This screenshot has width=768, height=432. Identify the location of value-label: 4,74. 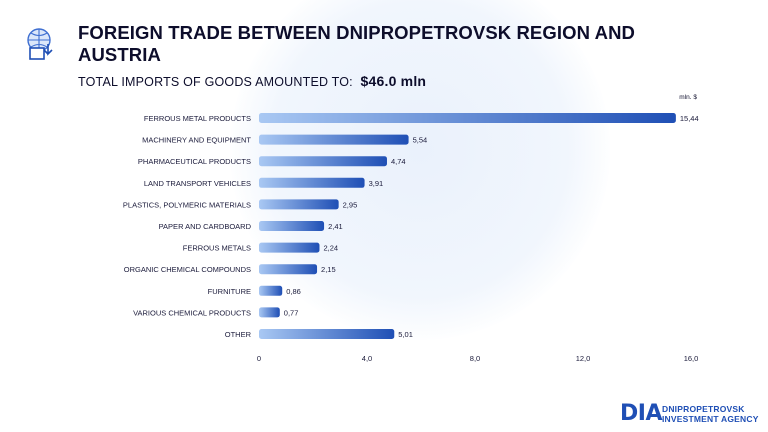
(398, 161).